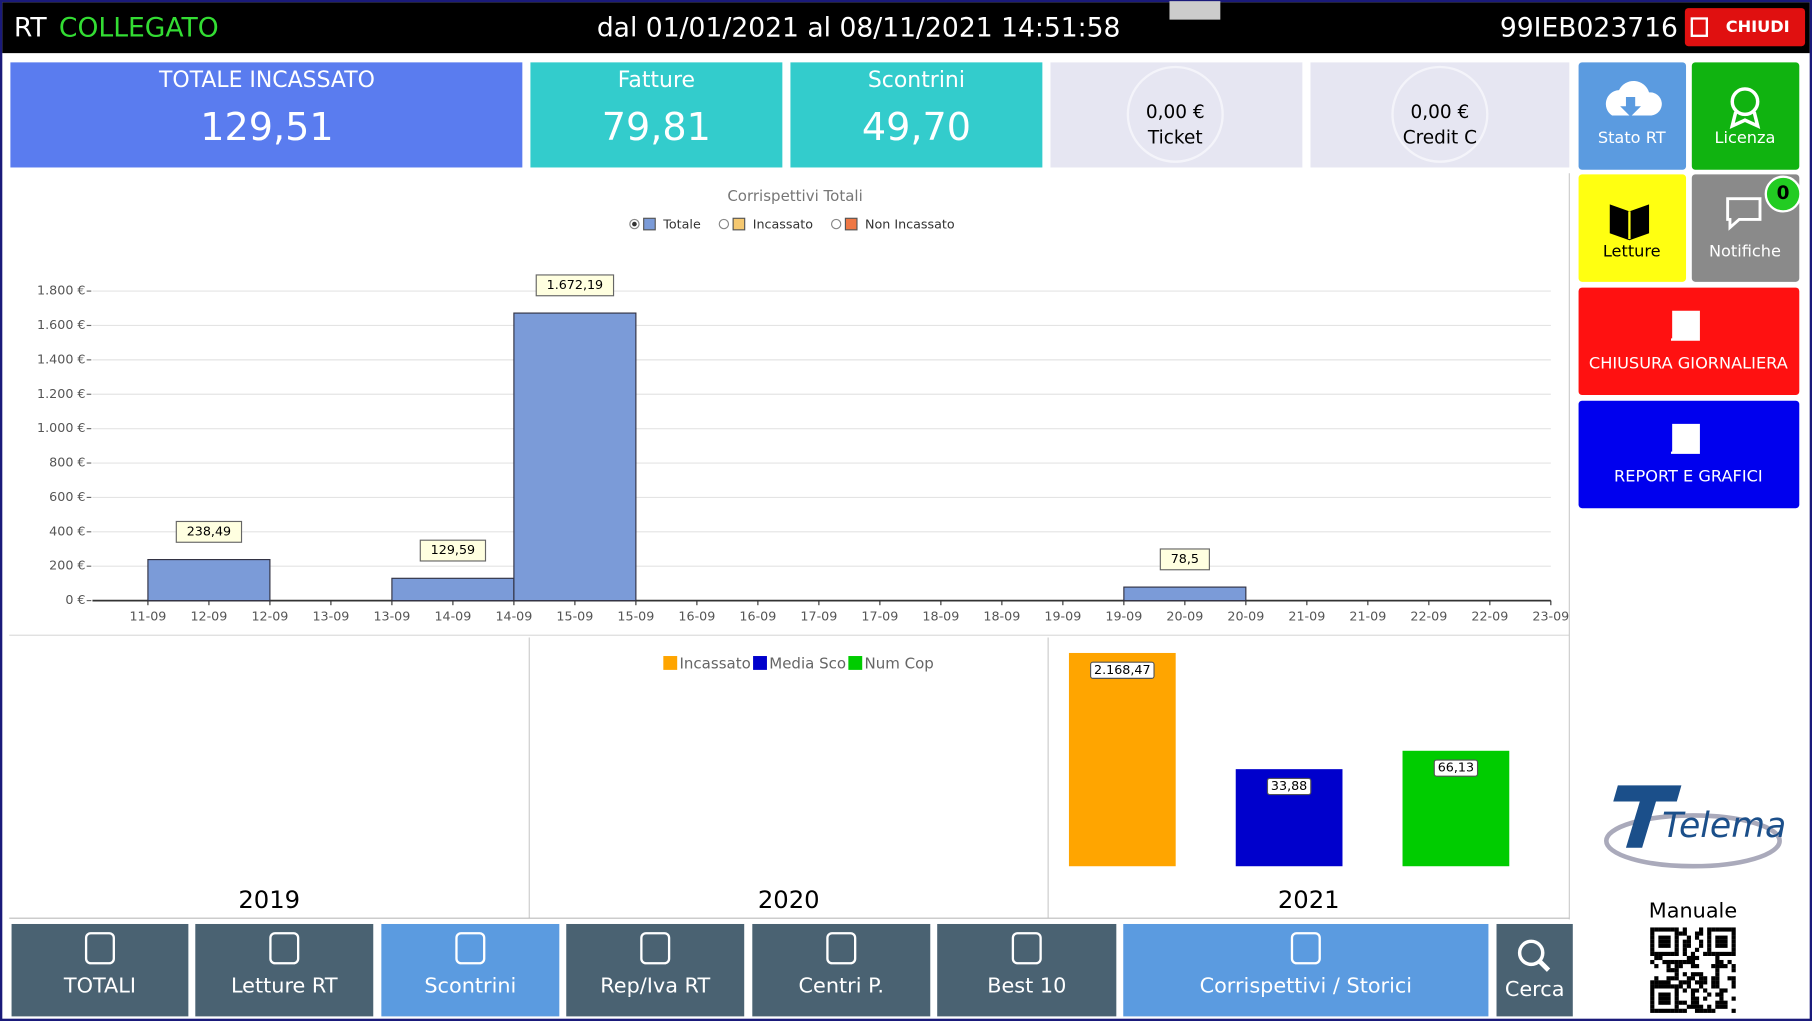 The height and width of the screenshot is (1021, 1812). What do you see at coordinates (75, 599) in the screenshot?
I see `y-tick-label: 0 €` at bounding box center [75, 599].